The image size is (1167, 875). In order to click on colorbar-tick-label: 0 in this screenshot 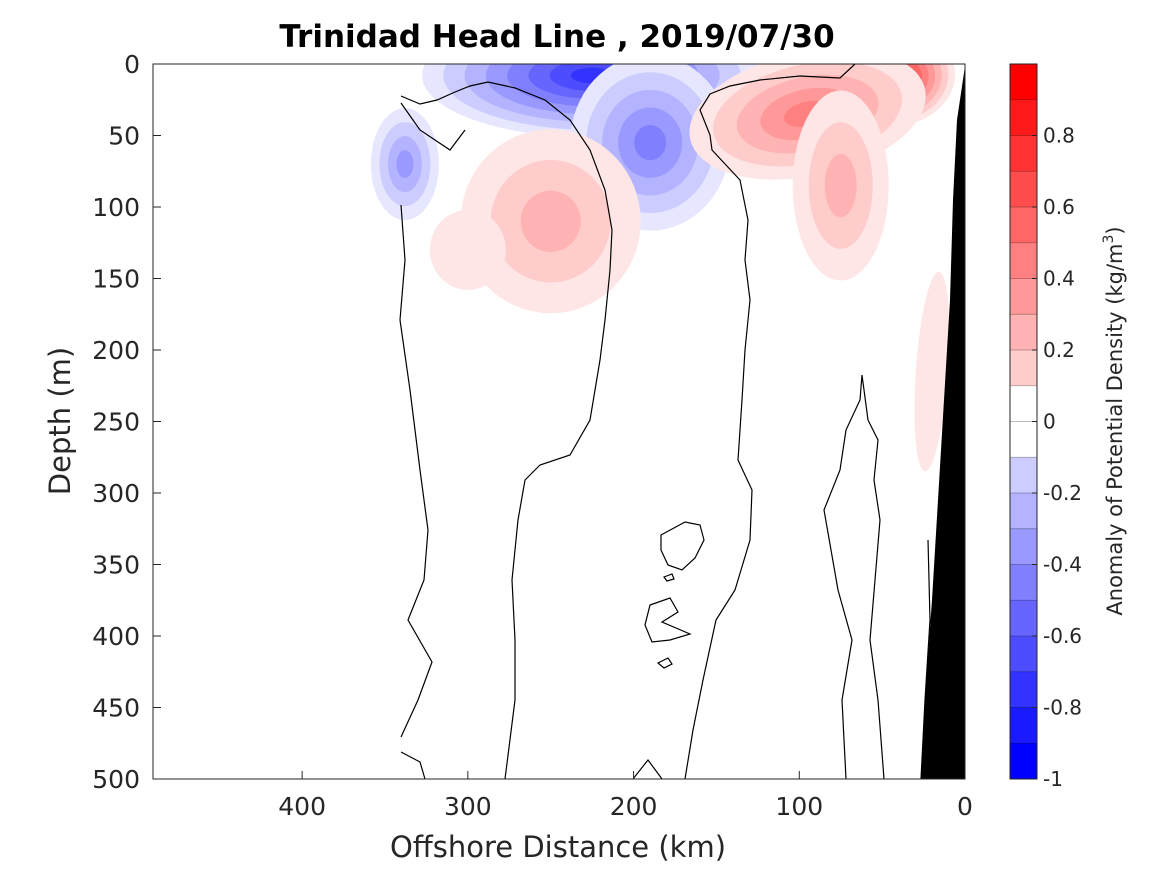, I will do `click(1049, 422)`.